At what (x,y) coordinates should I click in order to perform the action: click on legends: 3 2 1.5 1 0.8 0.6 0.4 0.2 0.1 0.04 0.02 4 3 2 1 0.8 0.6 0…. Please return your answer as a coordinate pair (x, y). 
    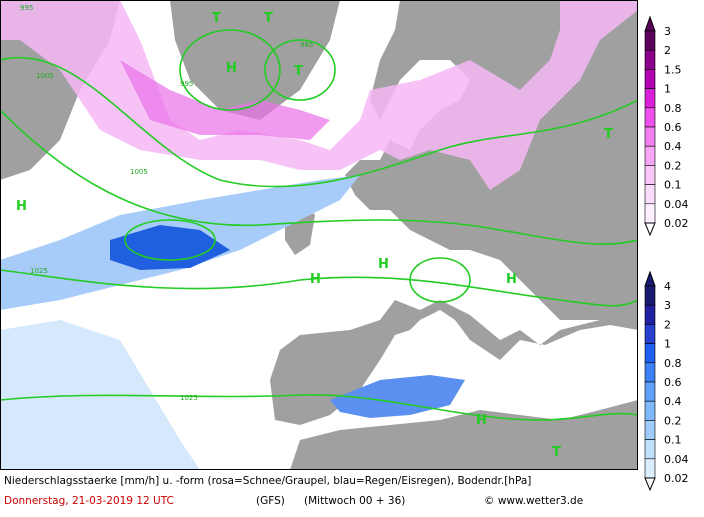
    Looking at the image, I should click on (666, 253).